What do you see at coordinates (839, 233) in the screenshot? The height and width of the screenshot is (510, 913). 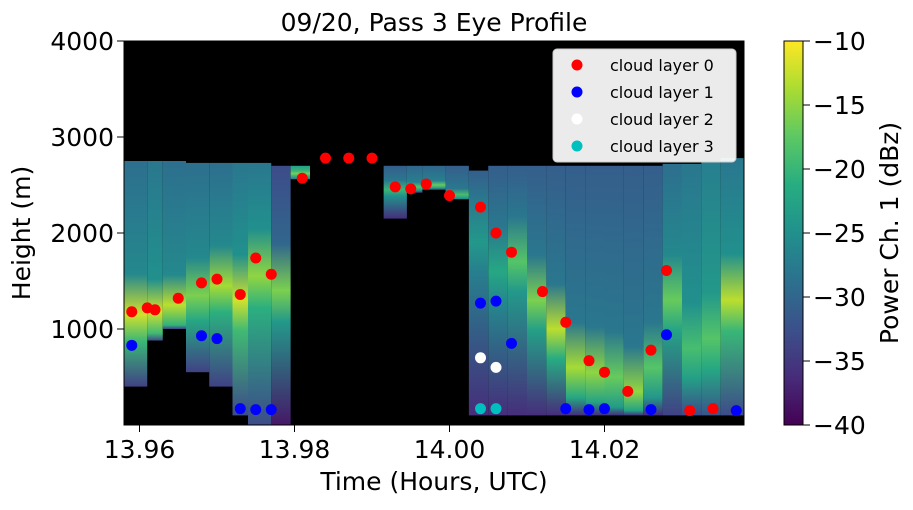 I see `colorbar-tick-label: −25` at bounding box center [839, 233].